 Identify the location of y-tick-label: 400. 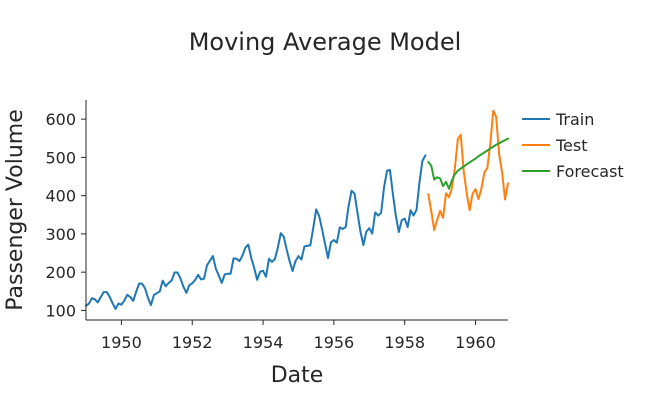
(60, 196).